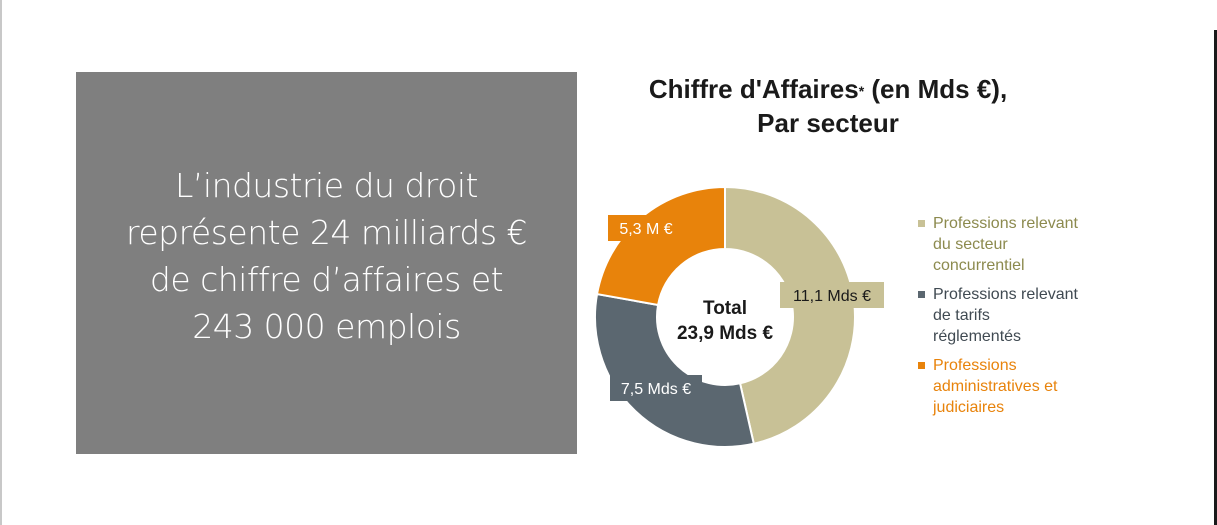 Image resolution: width=1217 pixels, height=525 pixels. Describe the element at coordinates (828, 123) in the screenshot. I see `chart-title-line-2: Par secteur` at that location.